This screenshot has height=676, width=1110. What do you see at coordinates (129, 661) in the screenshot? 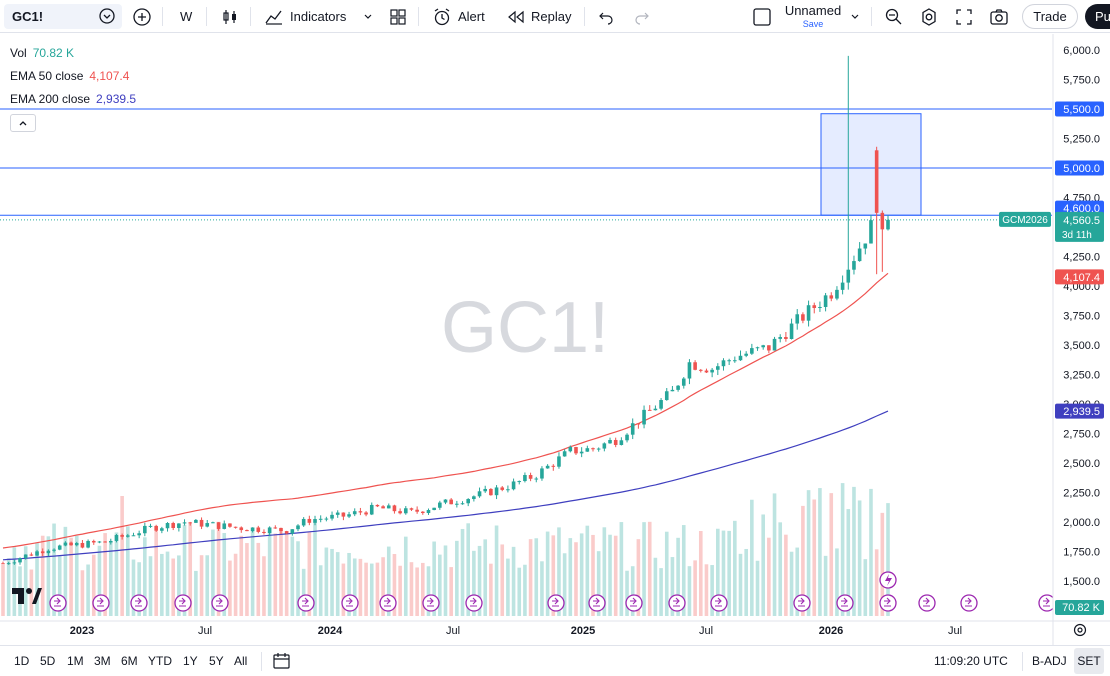
I see `range-6m-button: 6M` at bounding box center [129, 661].